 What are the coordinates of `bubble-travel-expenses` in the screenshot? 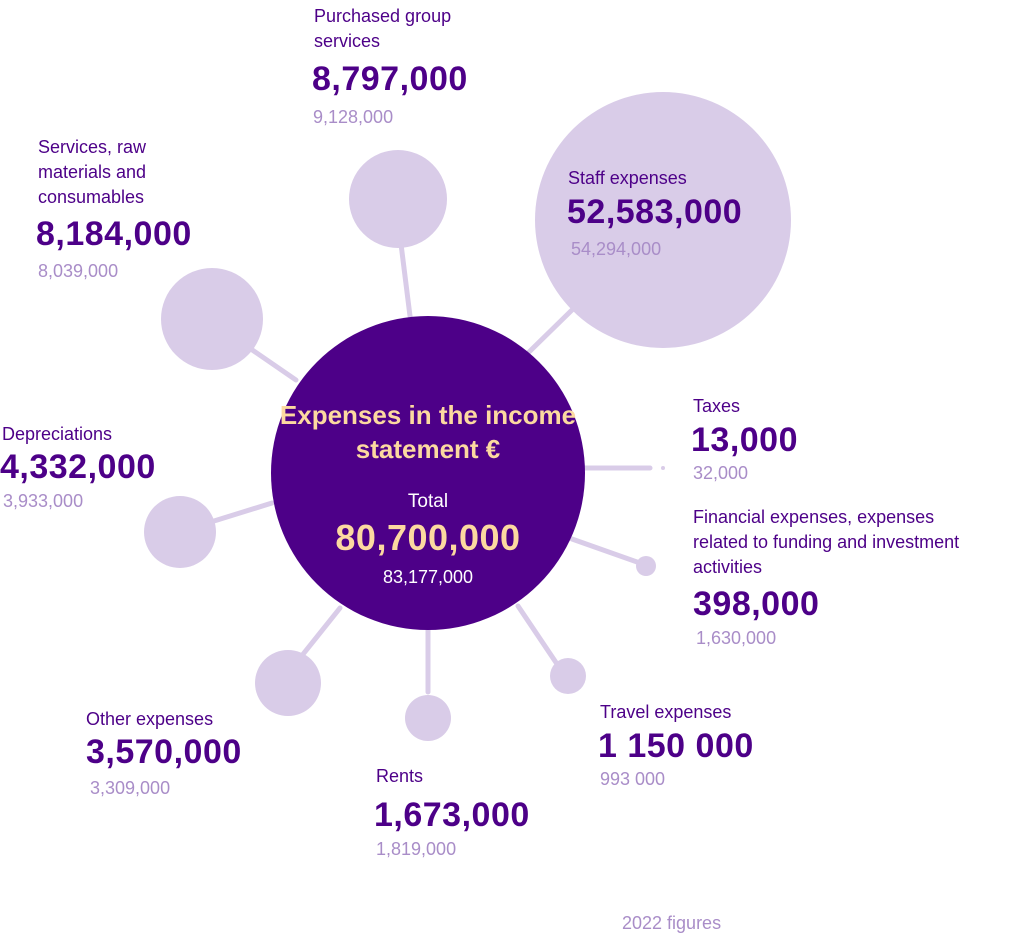 It's located at (568, 676).